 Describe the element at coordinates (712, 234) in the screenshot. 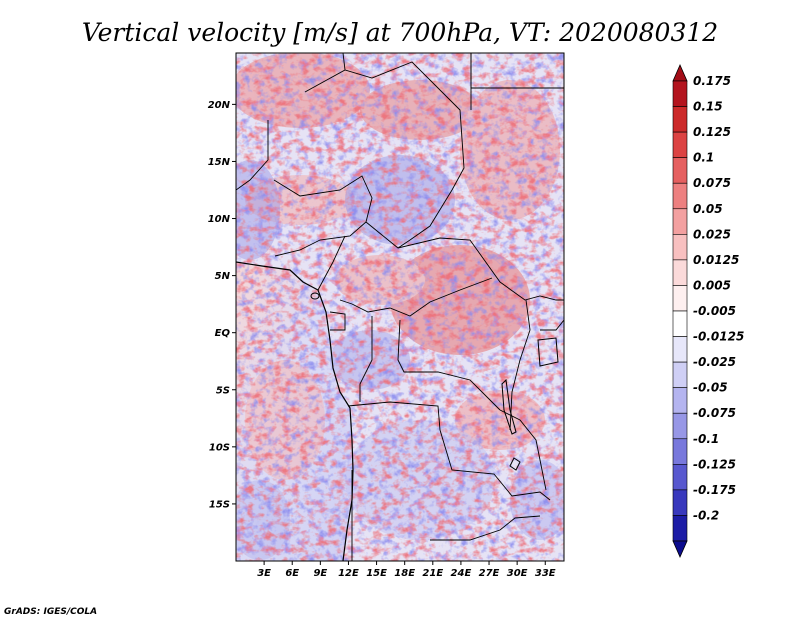

I see `colorbar-label: 0.025` at that location.